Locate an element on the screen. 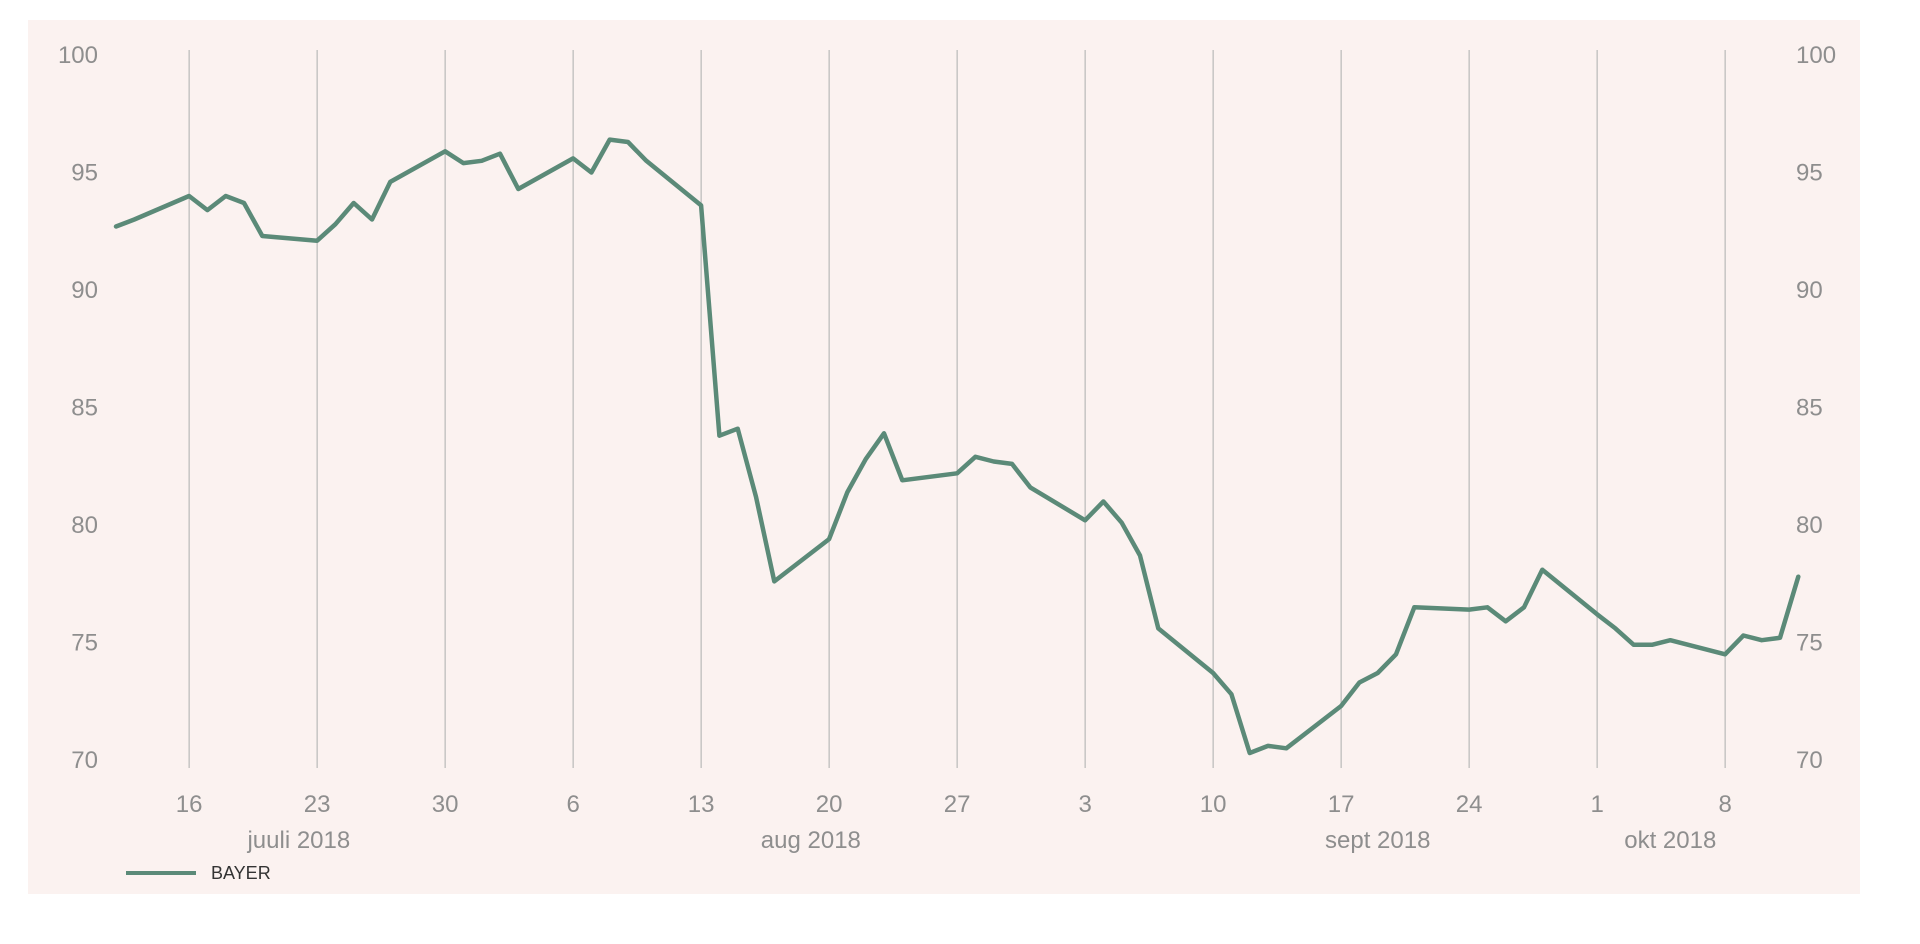  x-tick-label: 27 is located at coordinates (957, 804).